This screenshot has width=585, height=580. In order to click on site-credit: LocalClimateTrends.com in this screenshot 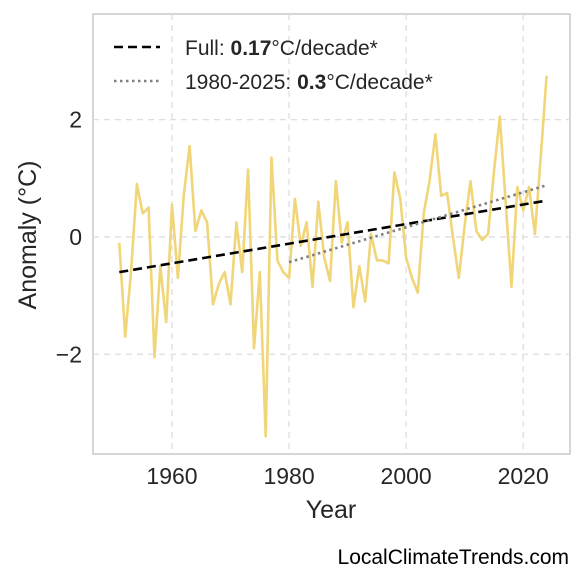, I will do `click(453, 557)`.